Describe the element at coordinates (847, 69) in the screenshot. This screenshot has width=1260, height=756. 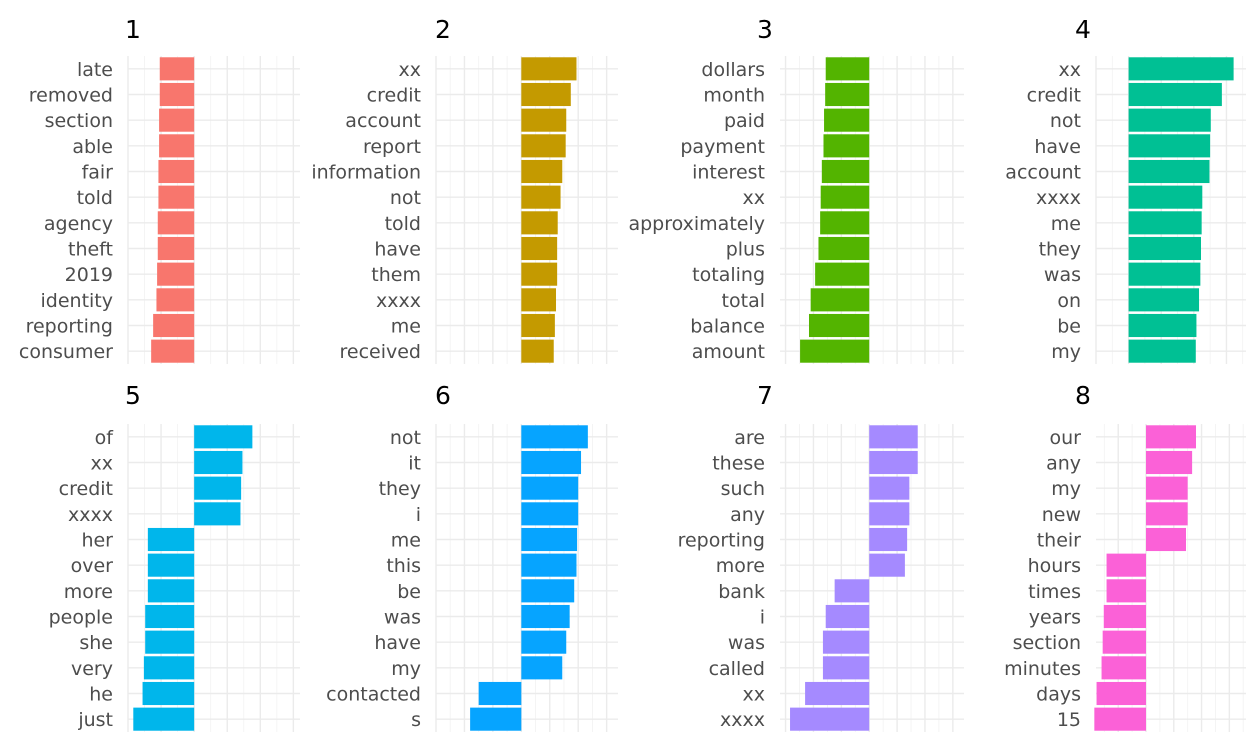
I see `bar-dollars` at that location.